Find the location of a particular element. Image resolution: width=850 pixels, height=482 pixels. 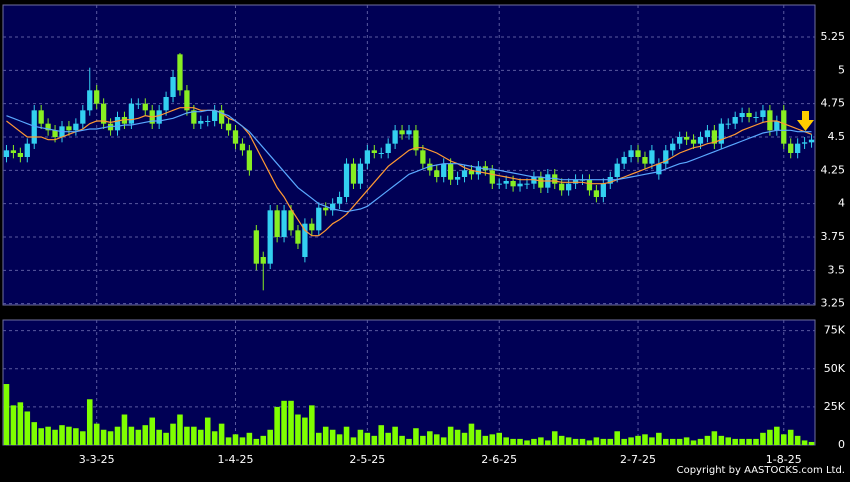

y-tick-label: 3.5 is located at coordinates (837, 269).